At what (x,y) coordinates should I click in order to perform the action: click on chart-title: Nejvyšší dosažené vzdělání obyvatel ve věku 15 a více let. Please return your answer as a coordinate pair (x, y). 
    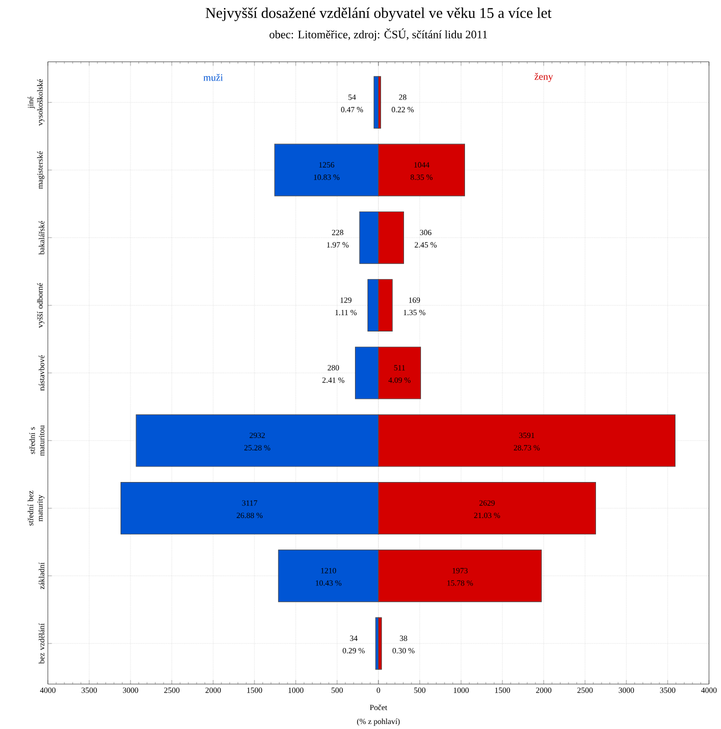
    Looking at the image, I should click on (379, 15).